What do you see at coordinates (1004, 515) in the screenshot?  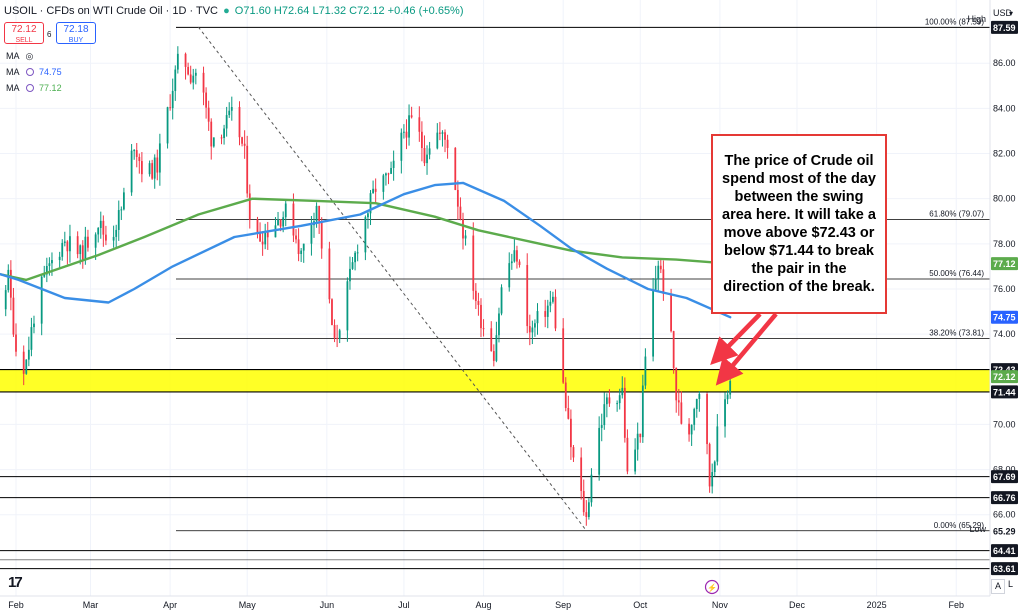 I see `y-tick-label: 66.00` at bounding box center [1004, 515].